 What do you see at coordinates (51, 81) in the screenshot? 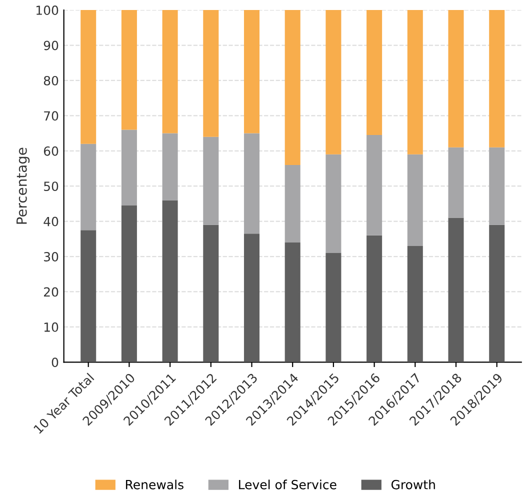
I see `y-tick-label: 80` at bounding box center [51, 81].